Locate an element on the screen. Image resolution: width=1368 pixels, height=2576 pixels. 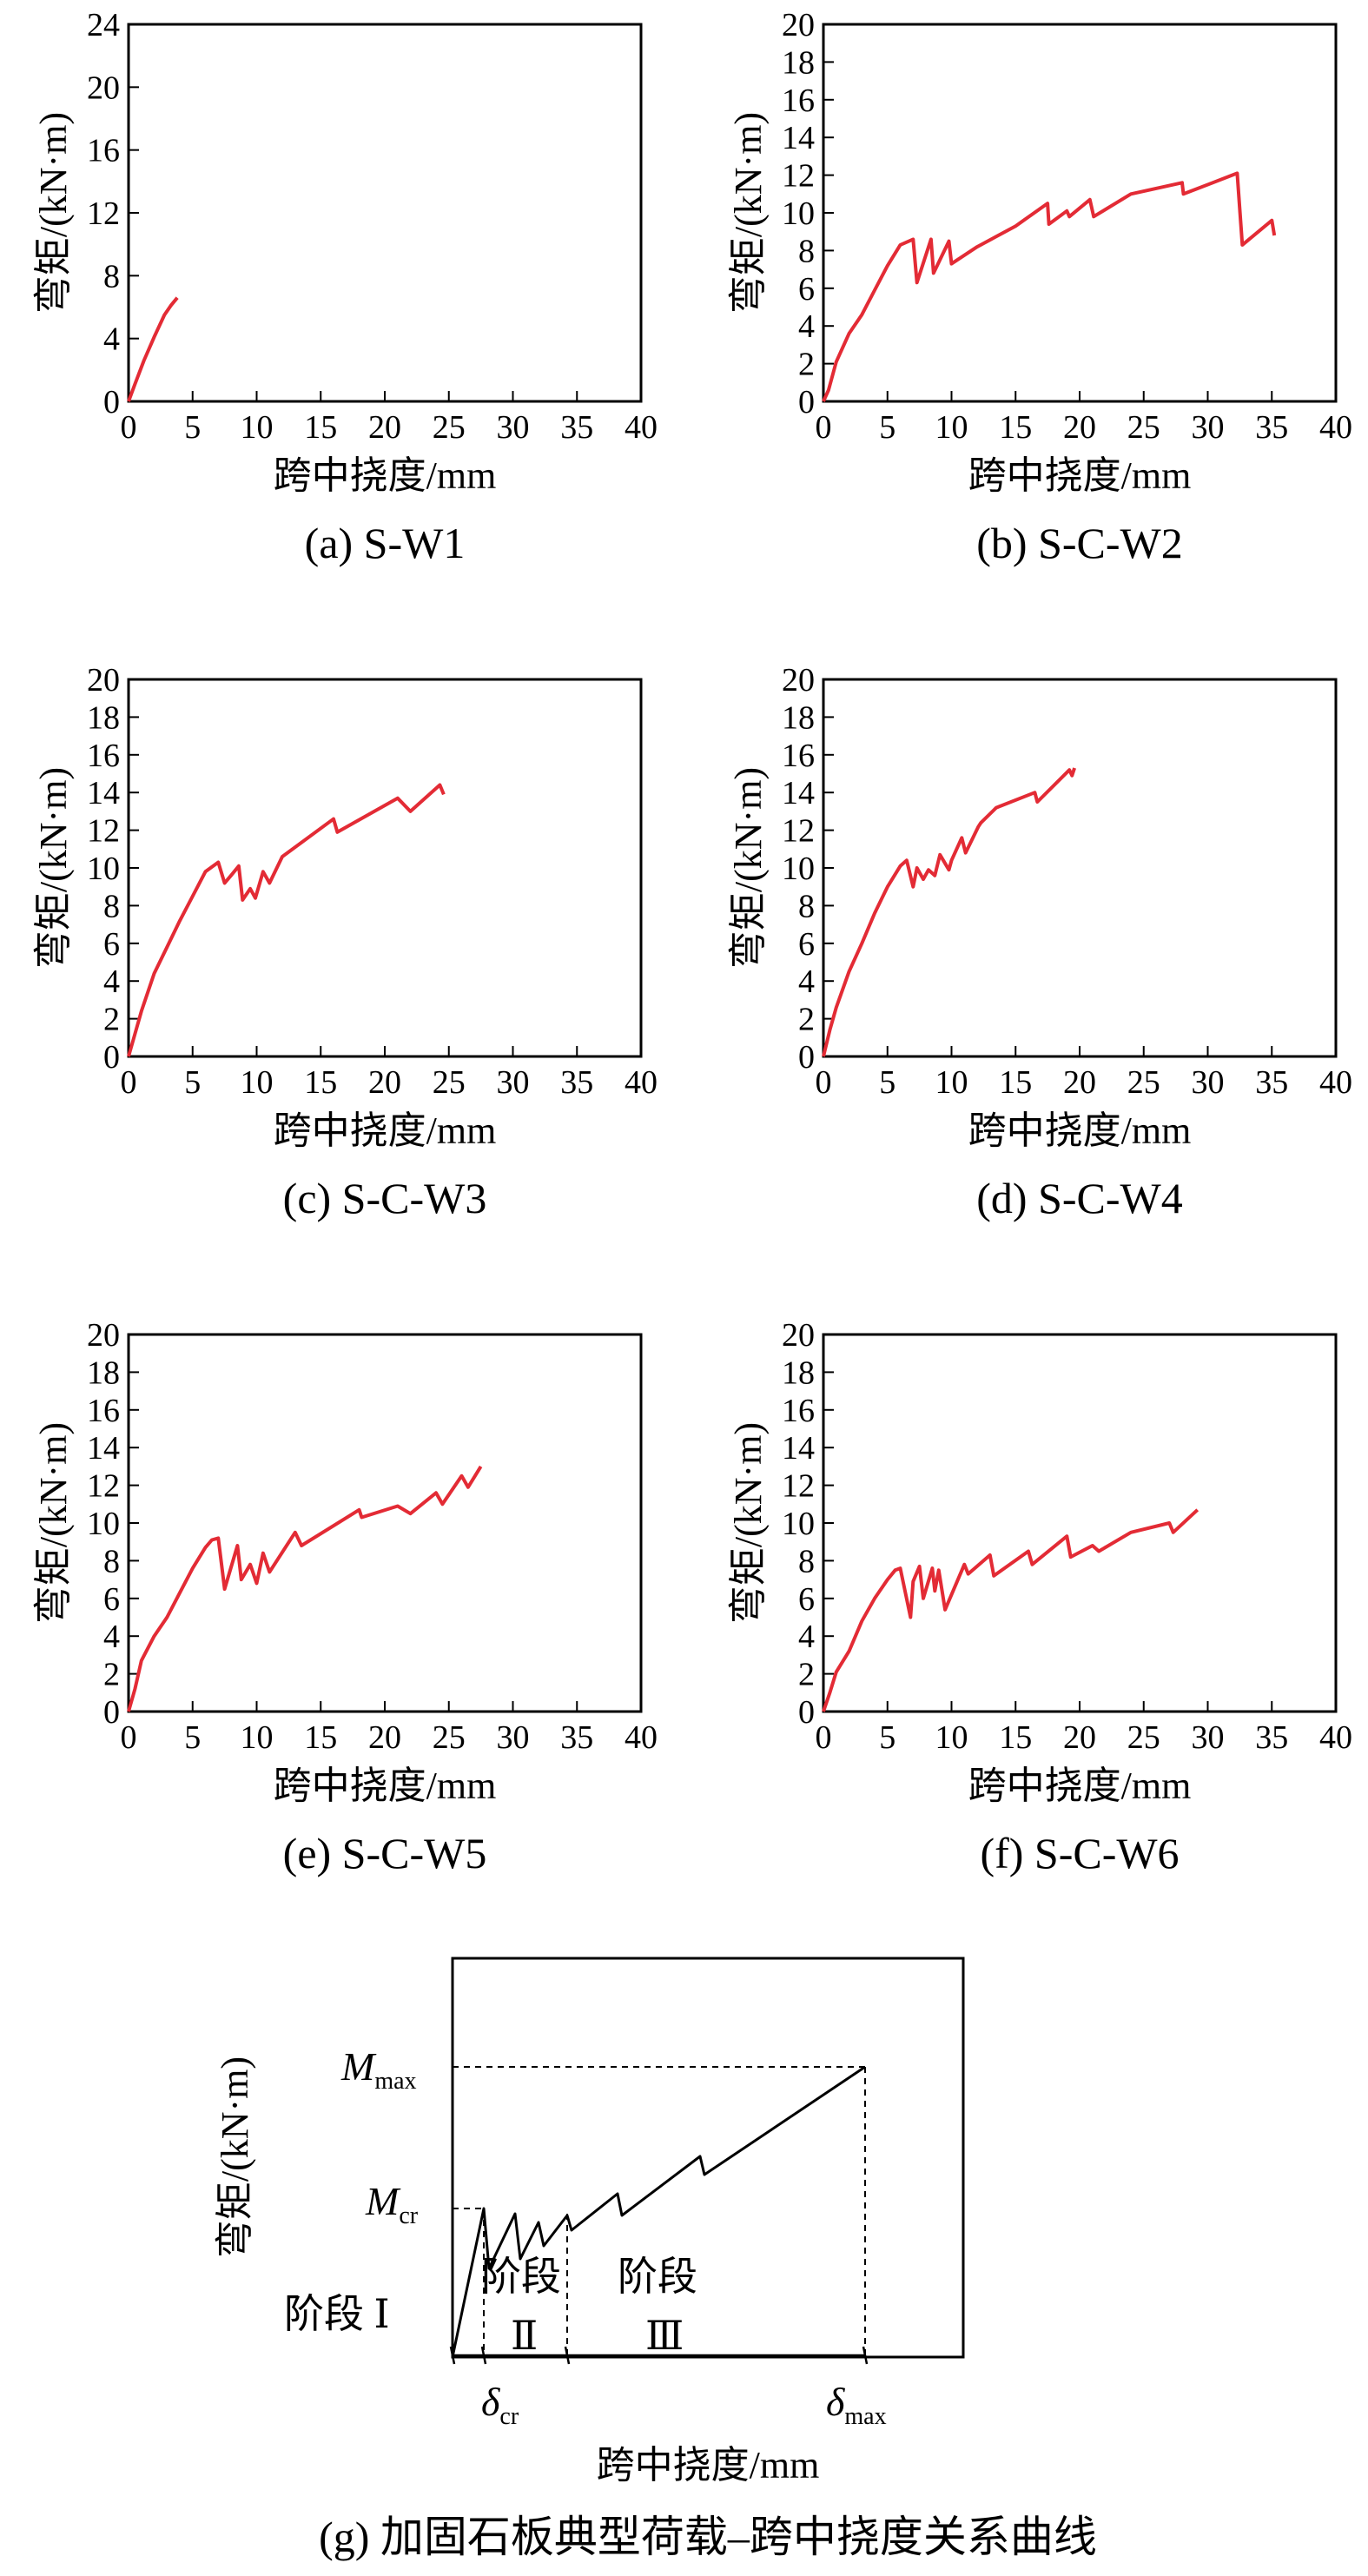
schematic-curve is located at coordinates (659, 2211).